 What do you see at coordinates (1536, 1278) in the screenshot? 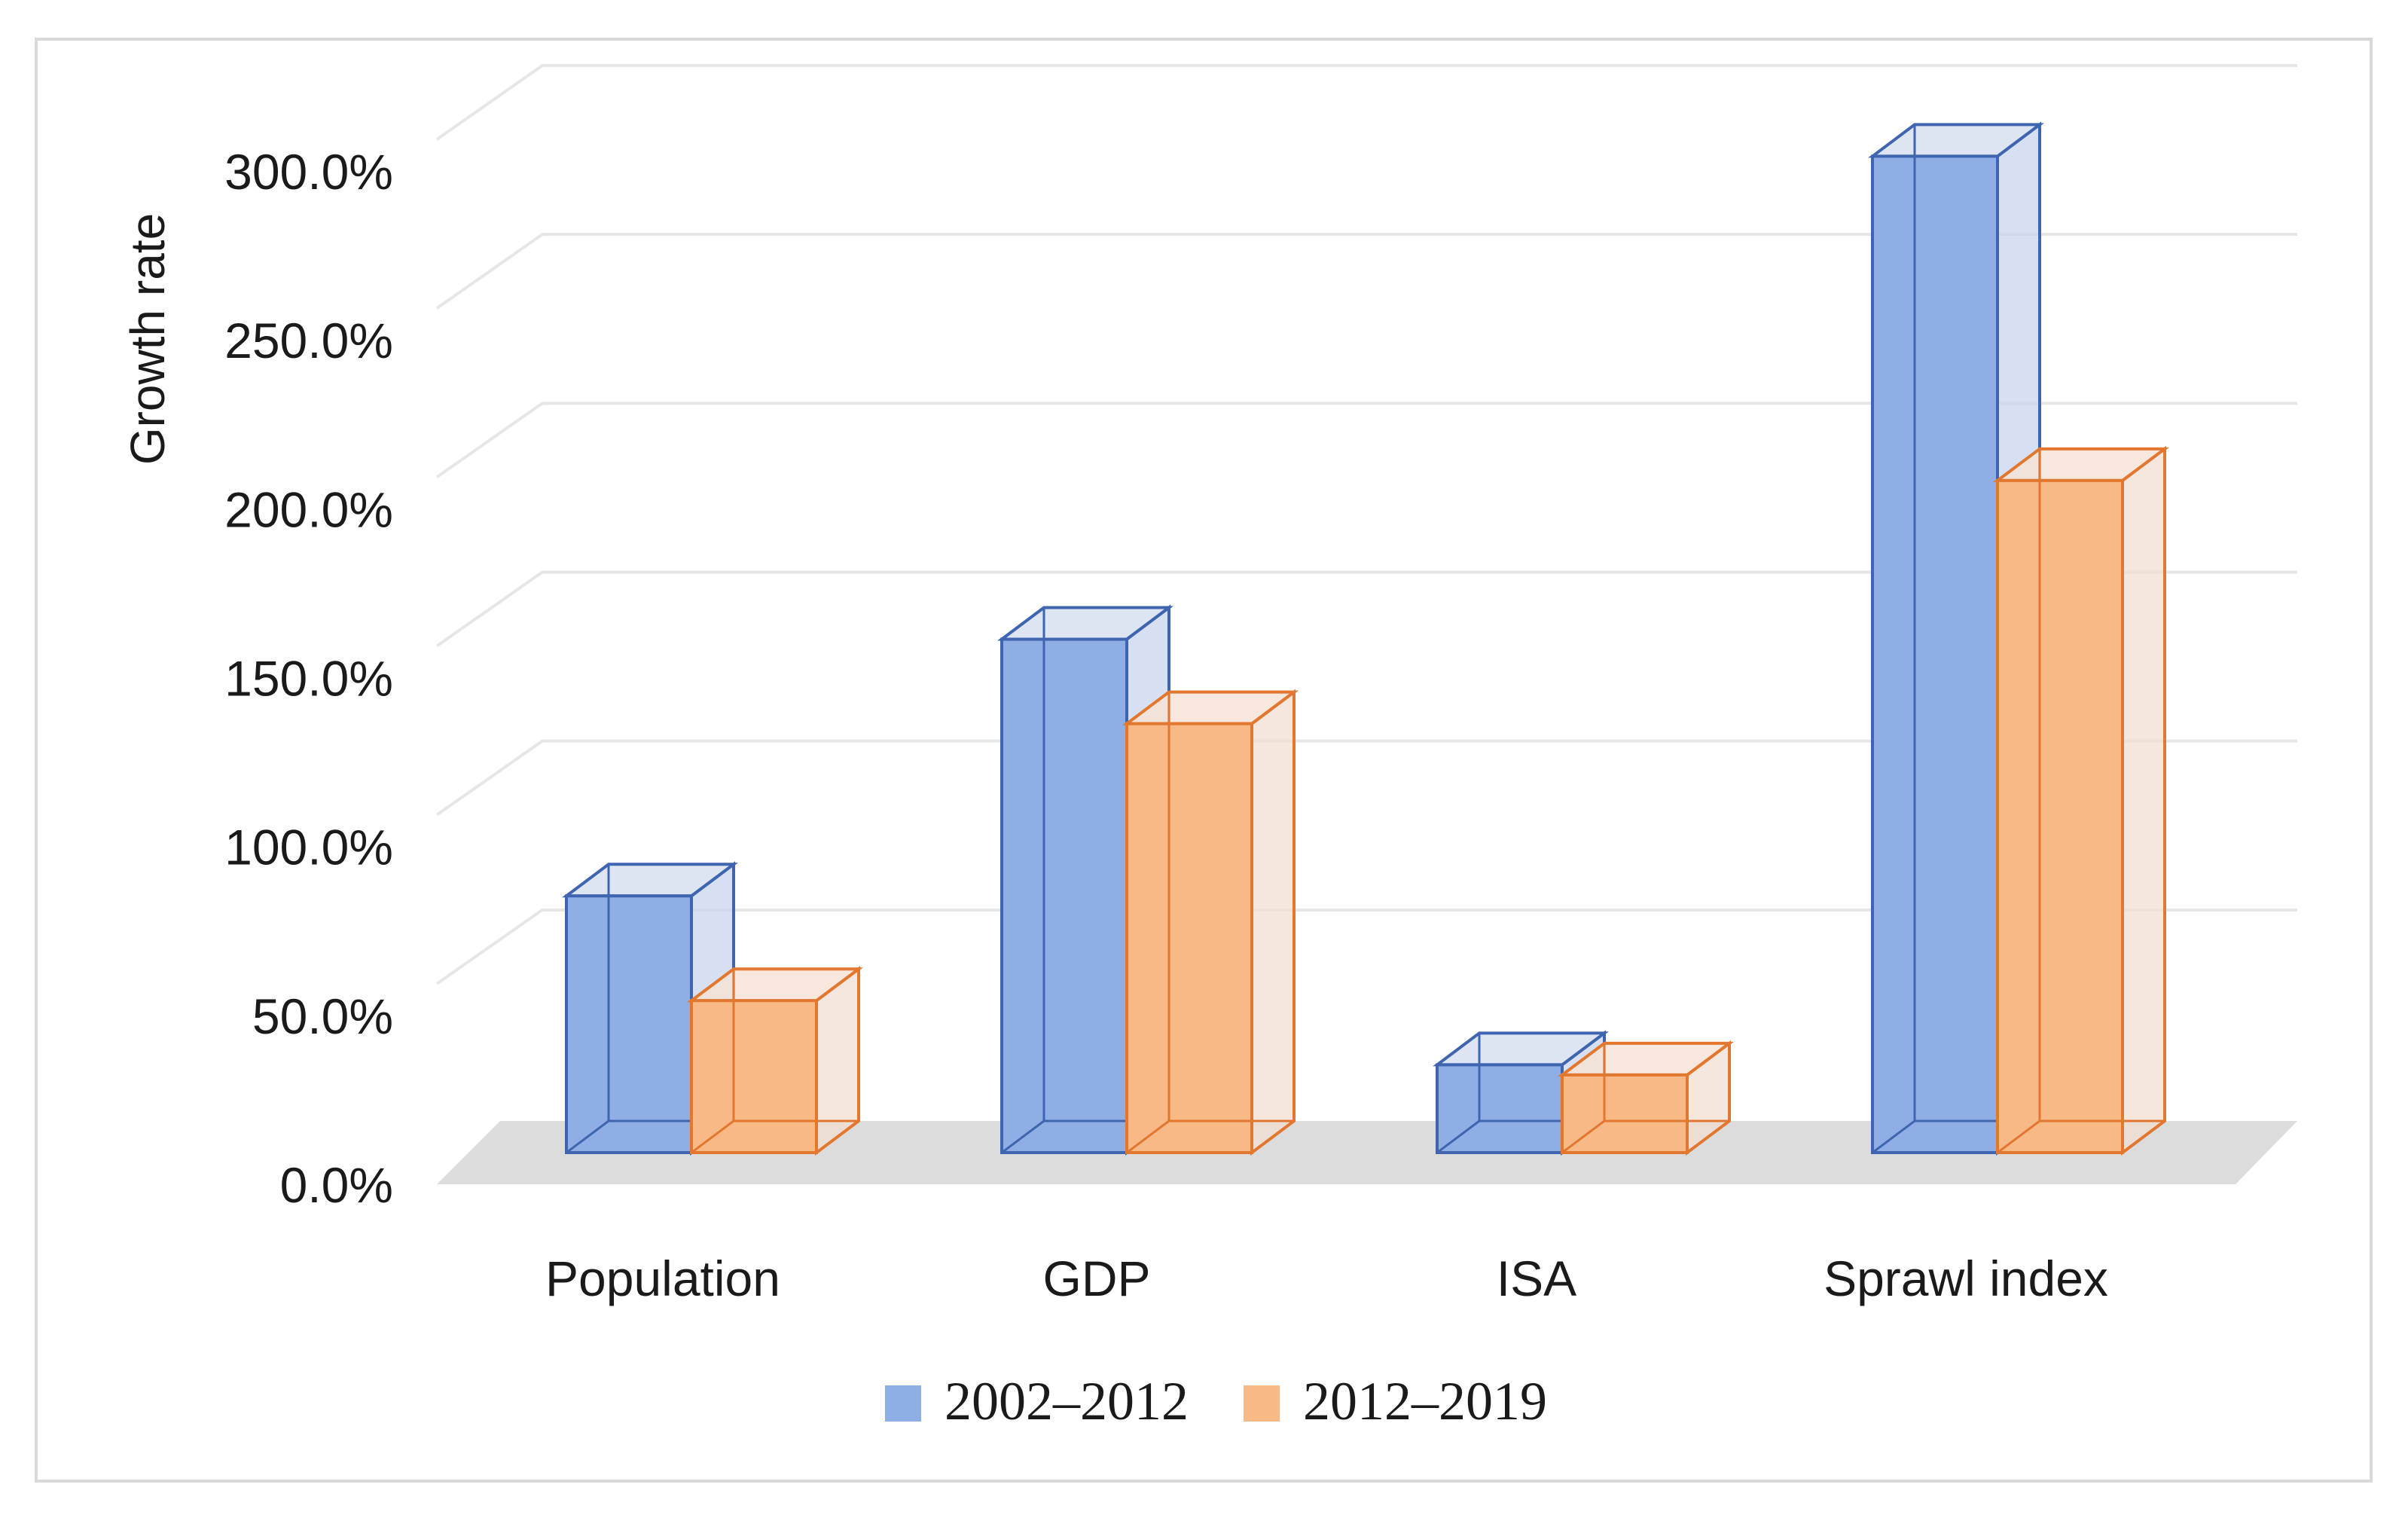
I see `category-label: ISA` at bounding box center [1536, 1278].